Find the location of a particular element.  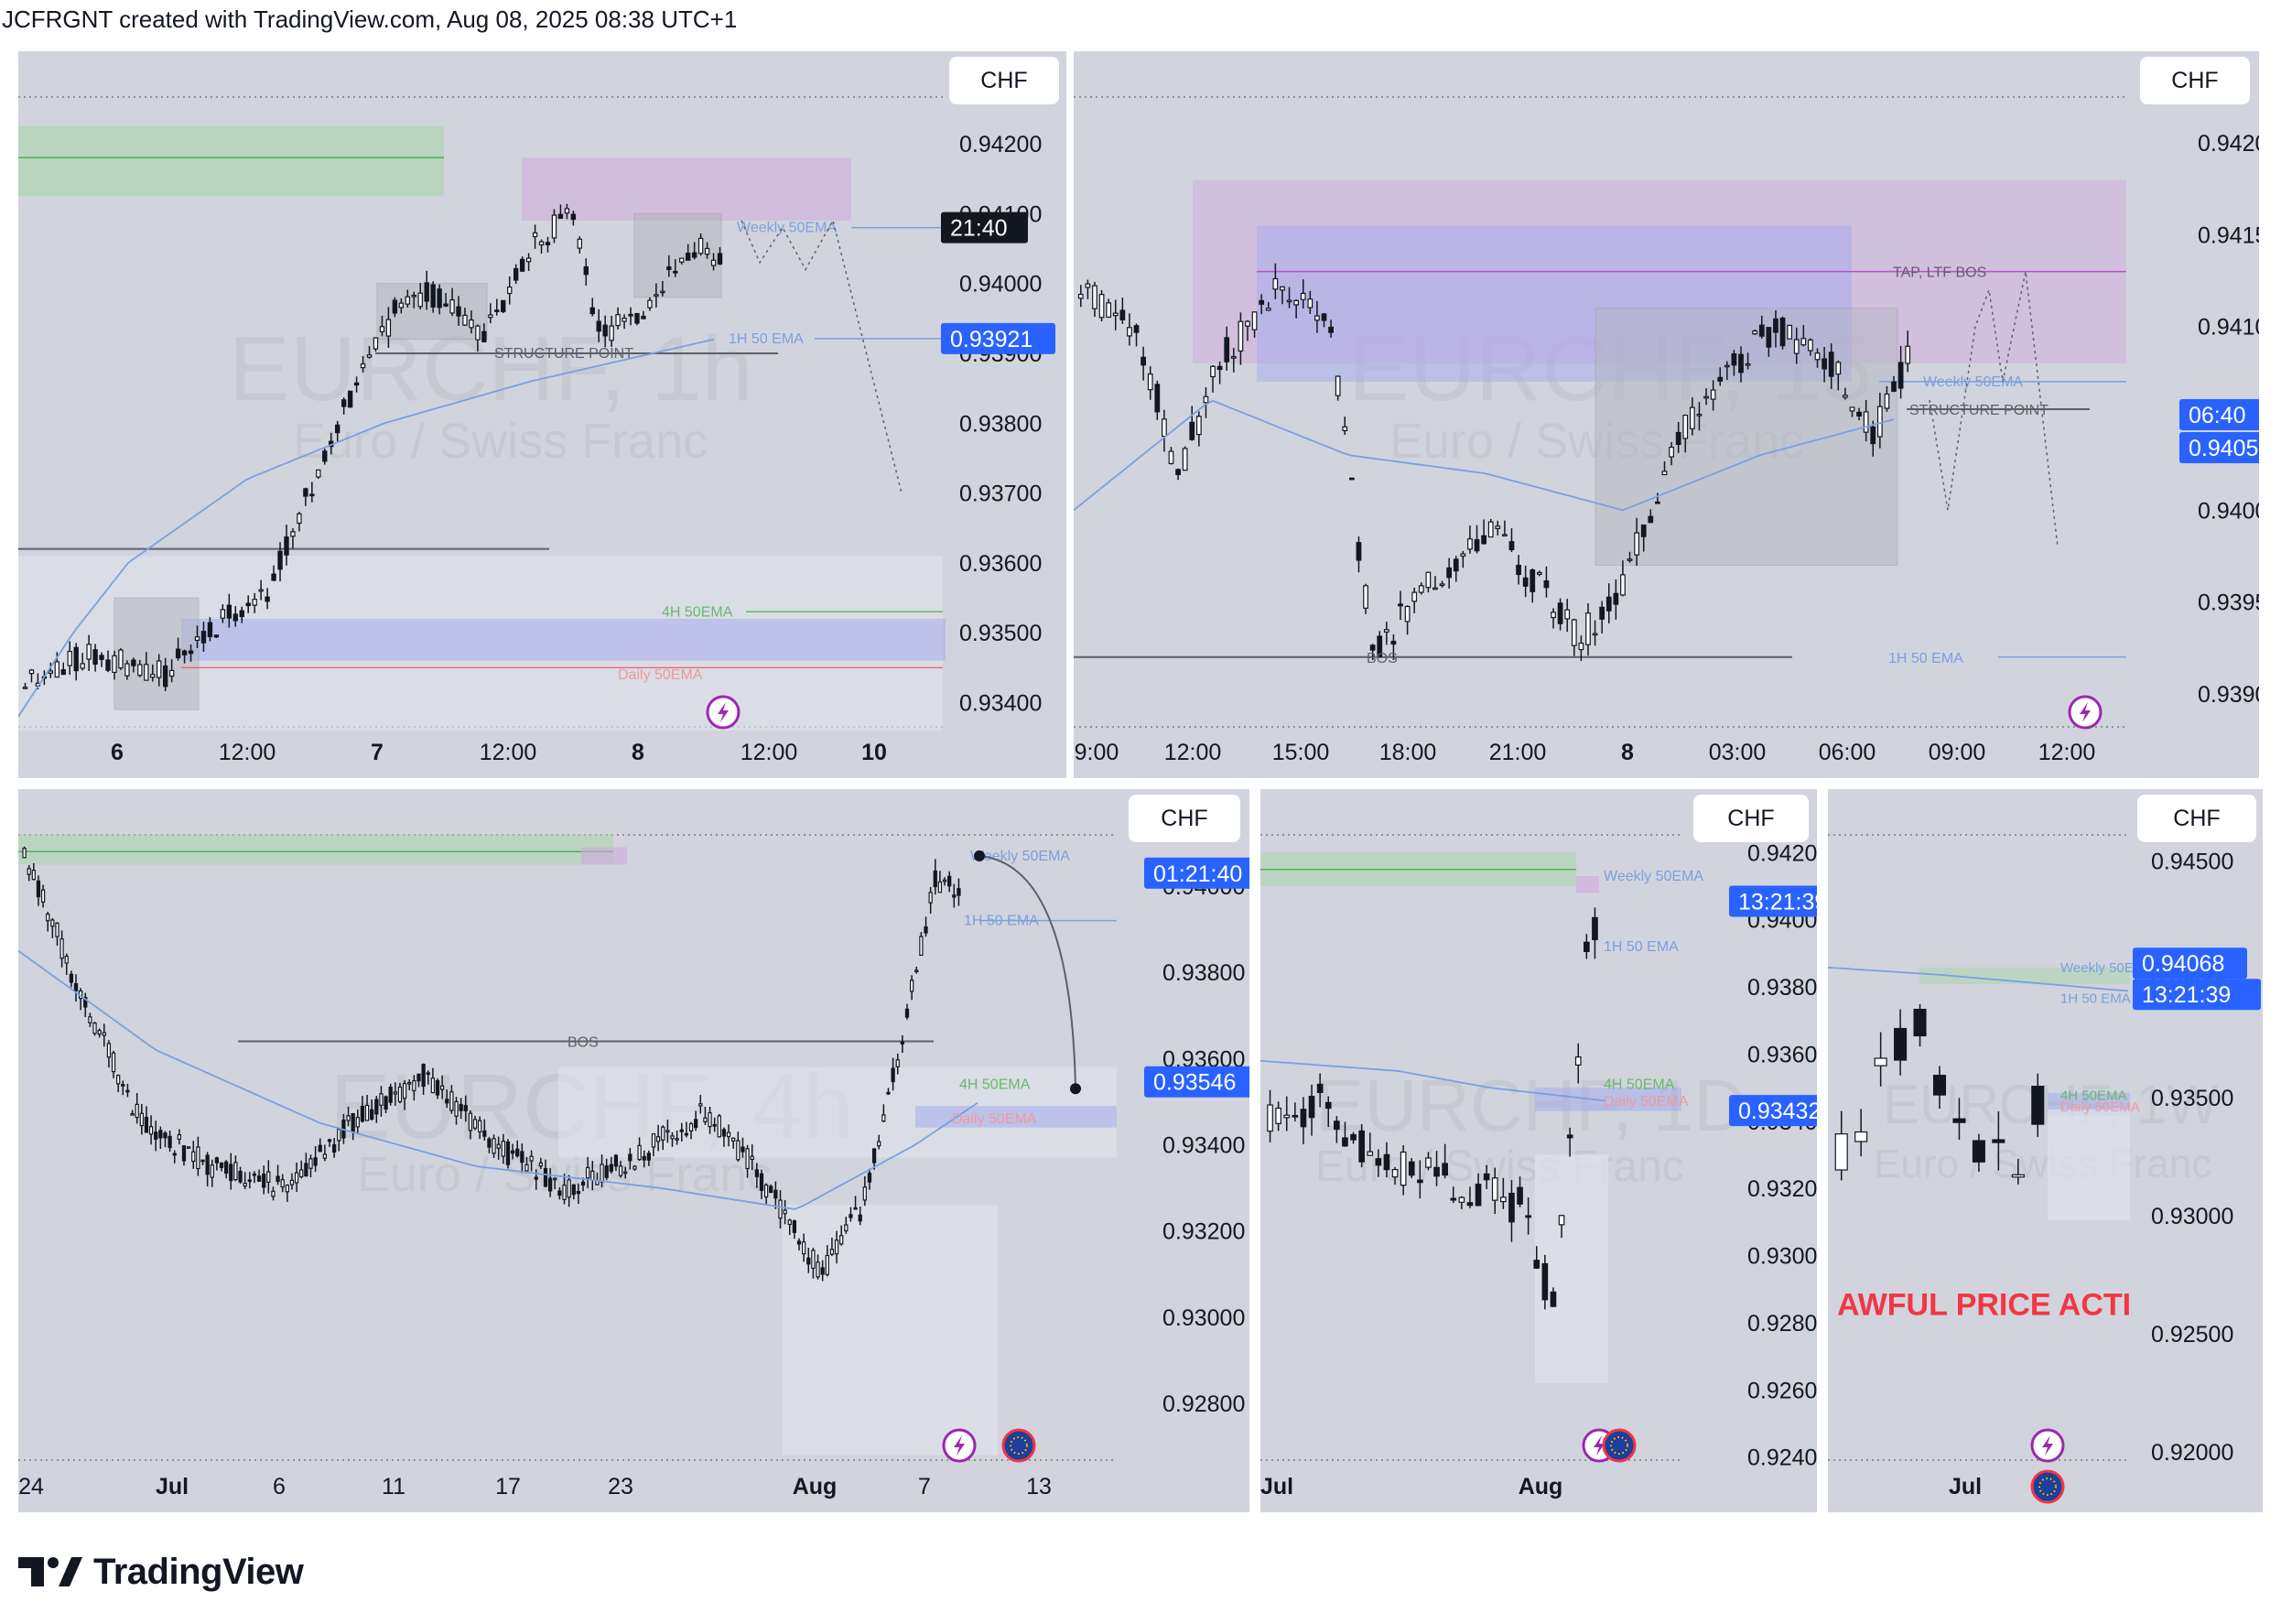

x-axis-tick: Aug is located at coordinates (1541, 1486).